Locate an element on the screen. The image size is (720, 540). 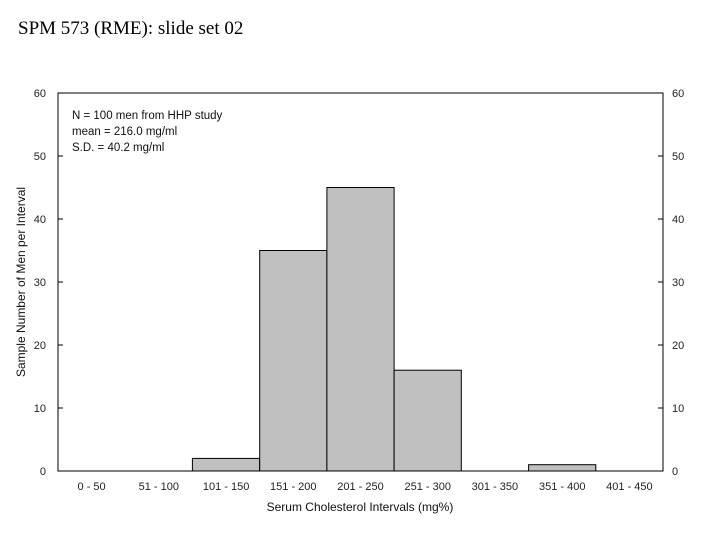
y-axis-title: Sample Number of Men per Interval is located at coordinates (21, 282).